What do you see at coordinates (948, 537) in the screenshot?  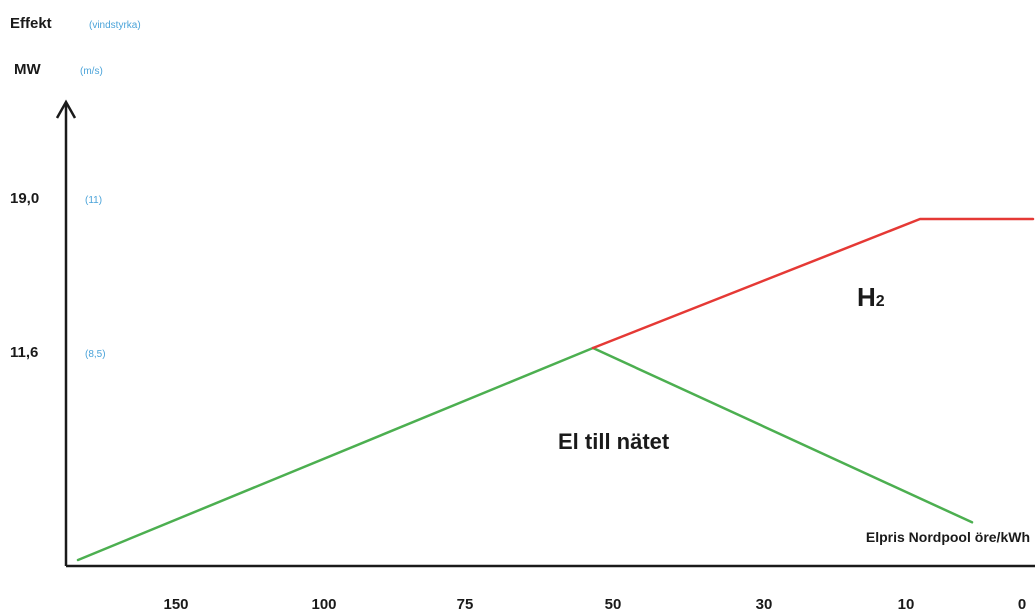 I see `x-axis-label: Elpris Nordpool öre/kWh` at bounding box center [948, 537].